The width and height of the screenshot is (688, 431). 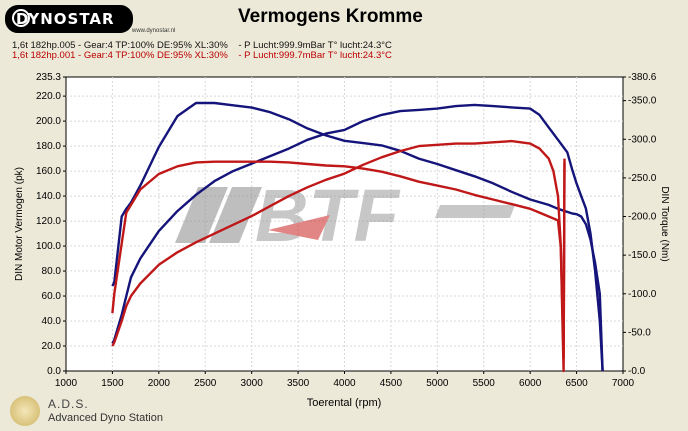 I want to click on chart-title: Vermogens Kromme, so click(x=330, y=16).